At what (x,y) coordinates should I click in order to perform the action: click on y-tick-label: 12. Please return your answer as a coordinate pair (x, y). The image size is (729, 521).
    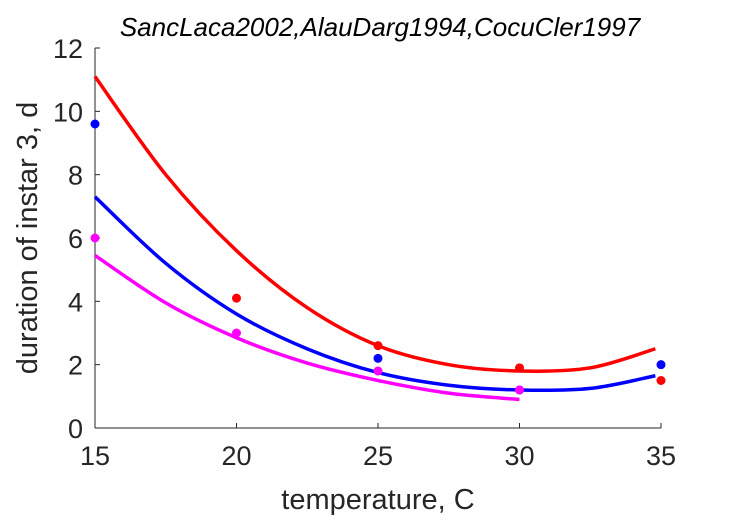
    Looking at the image, I should click on (68, 49).